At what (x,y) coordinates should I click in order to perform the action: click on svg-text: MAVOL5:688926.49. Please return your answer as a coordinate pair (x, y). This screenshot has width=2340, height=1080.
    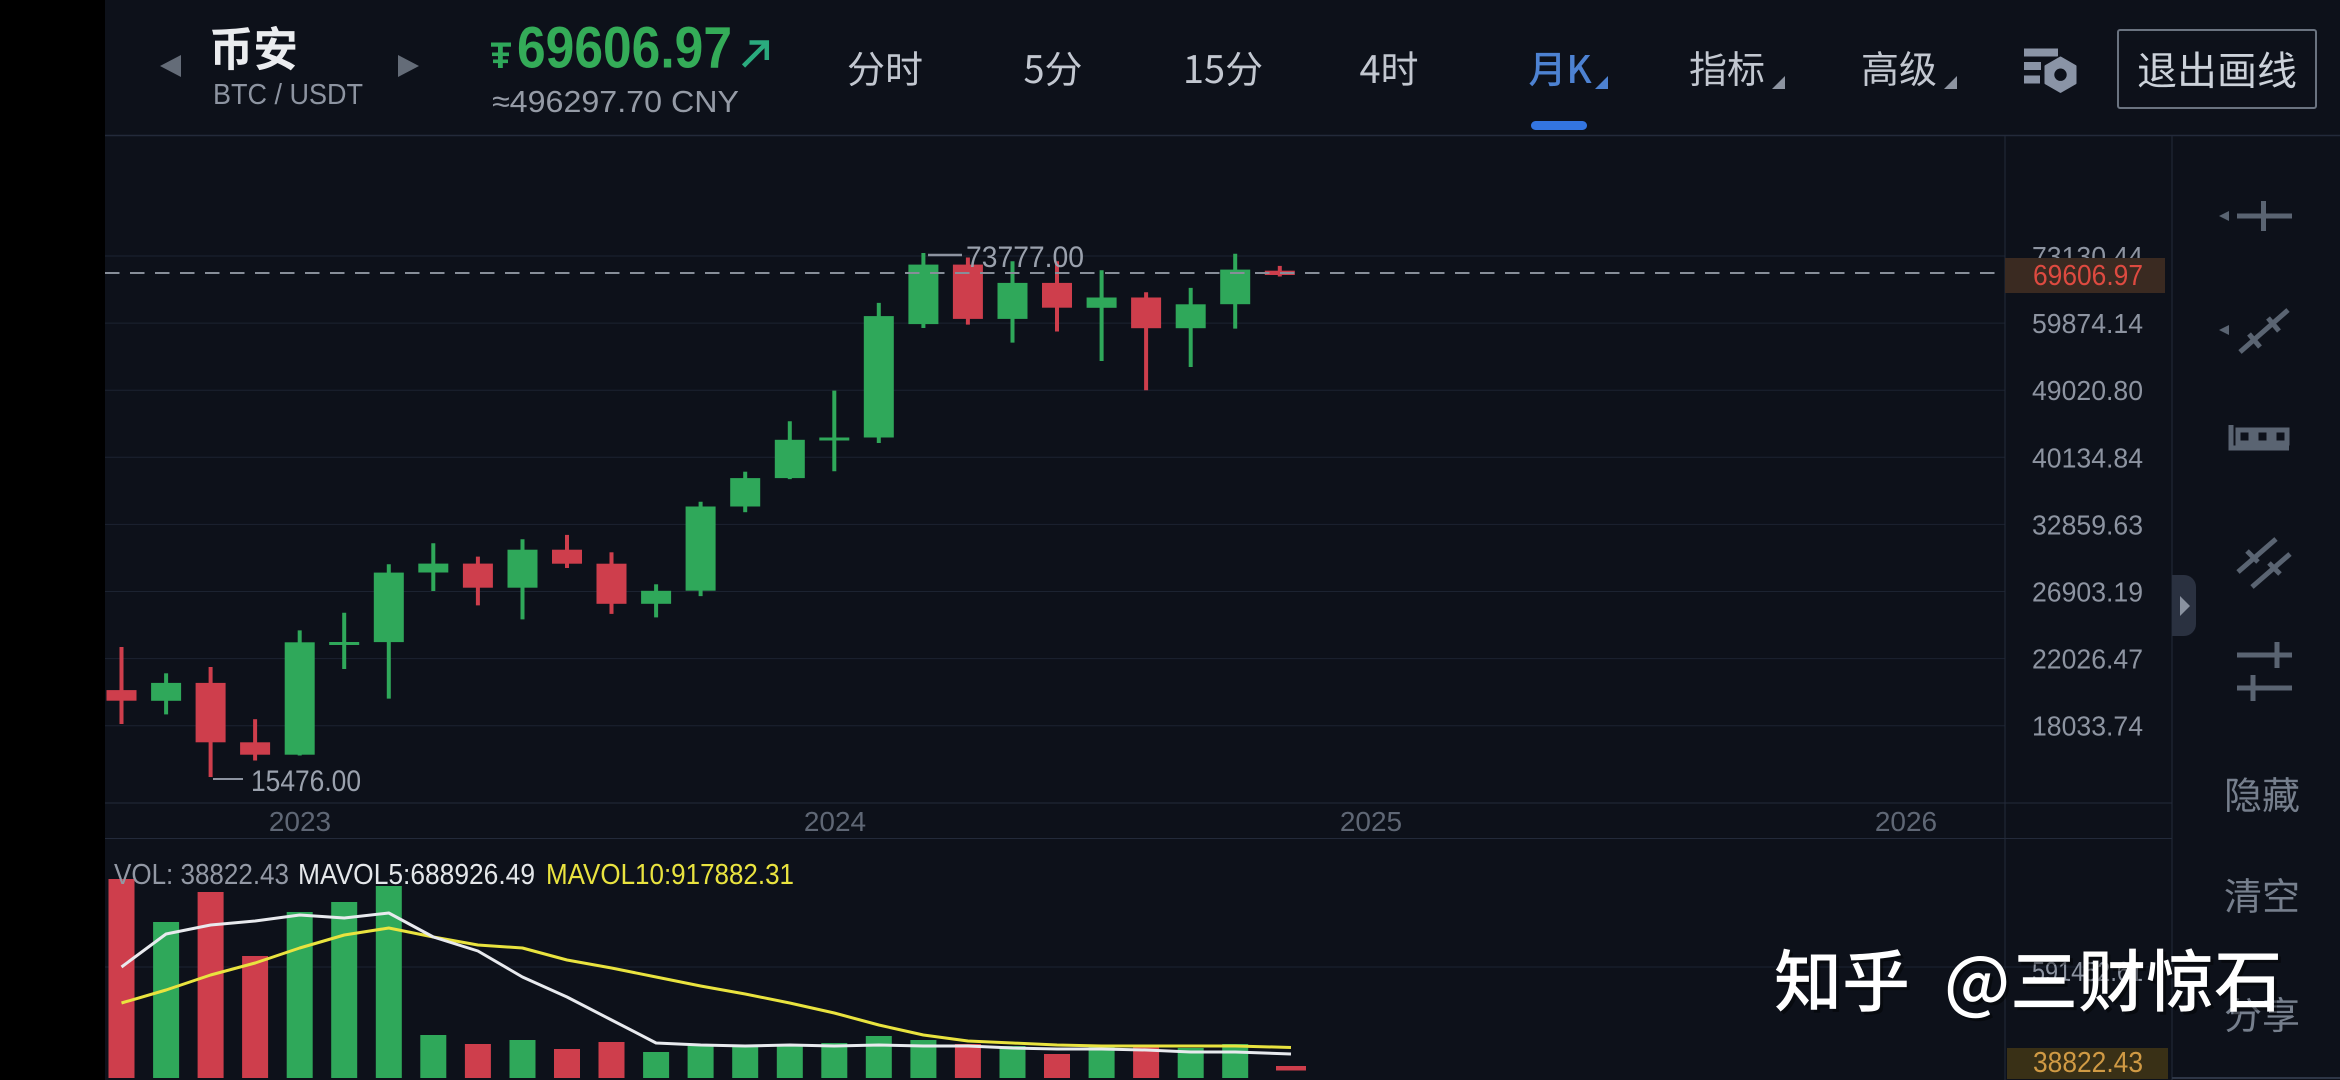
    Looking at the image, I should click on (416, 875).